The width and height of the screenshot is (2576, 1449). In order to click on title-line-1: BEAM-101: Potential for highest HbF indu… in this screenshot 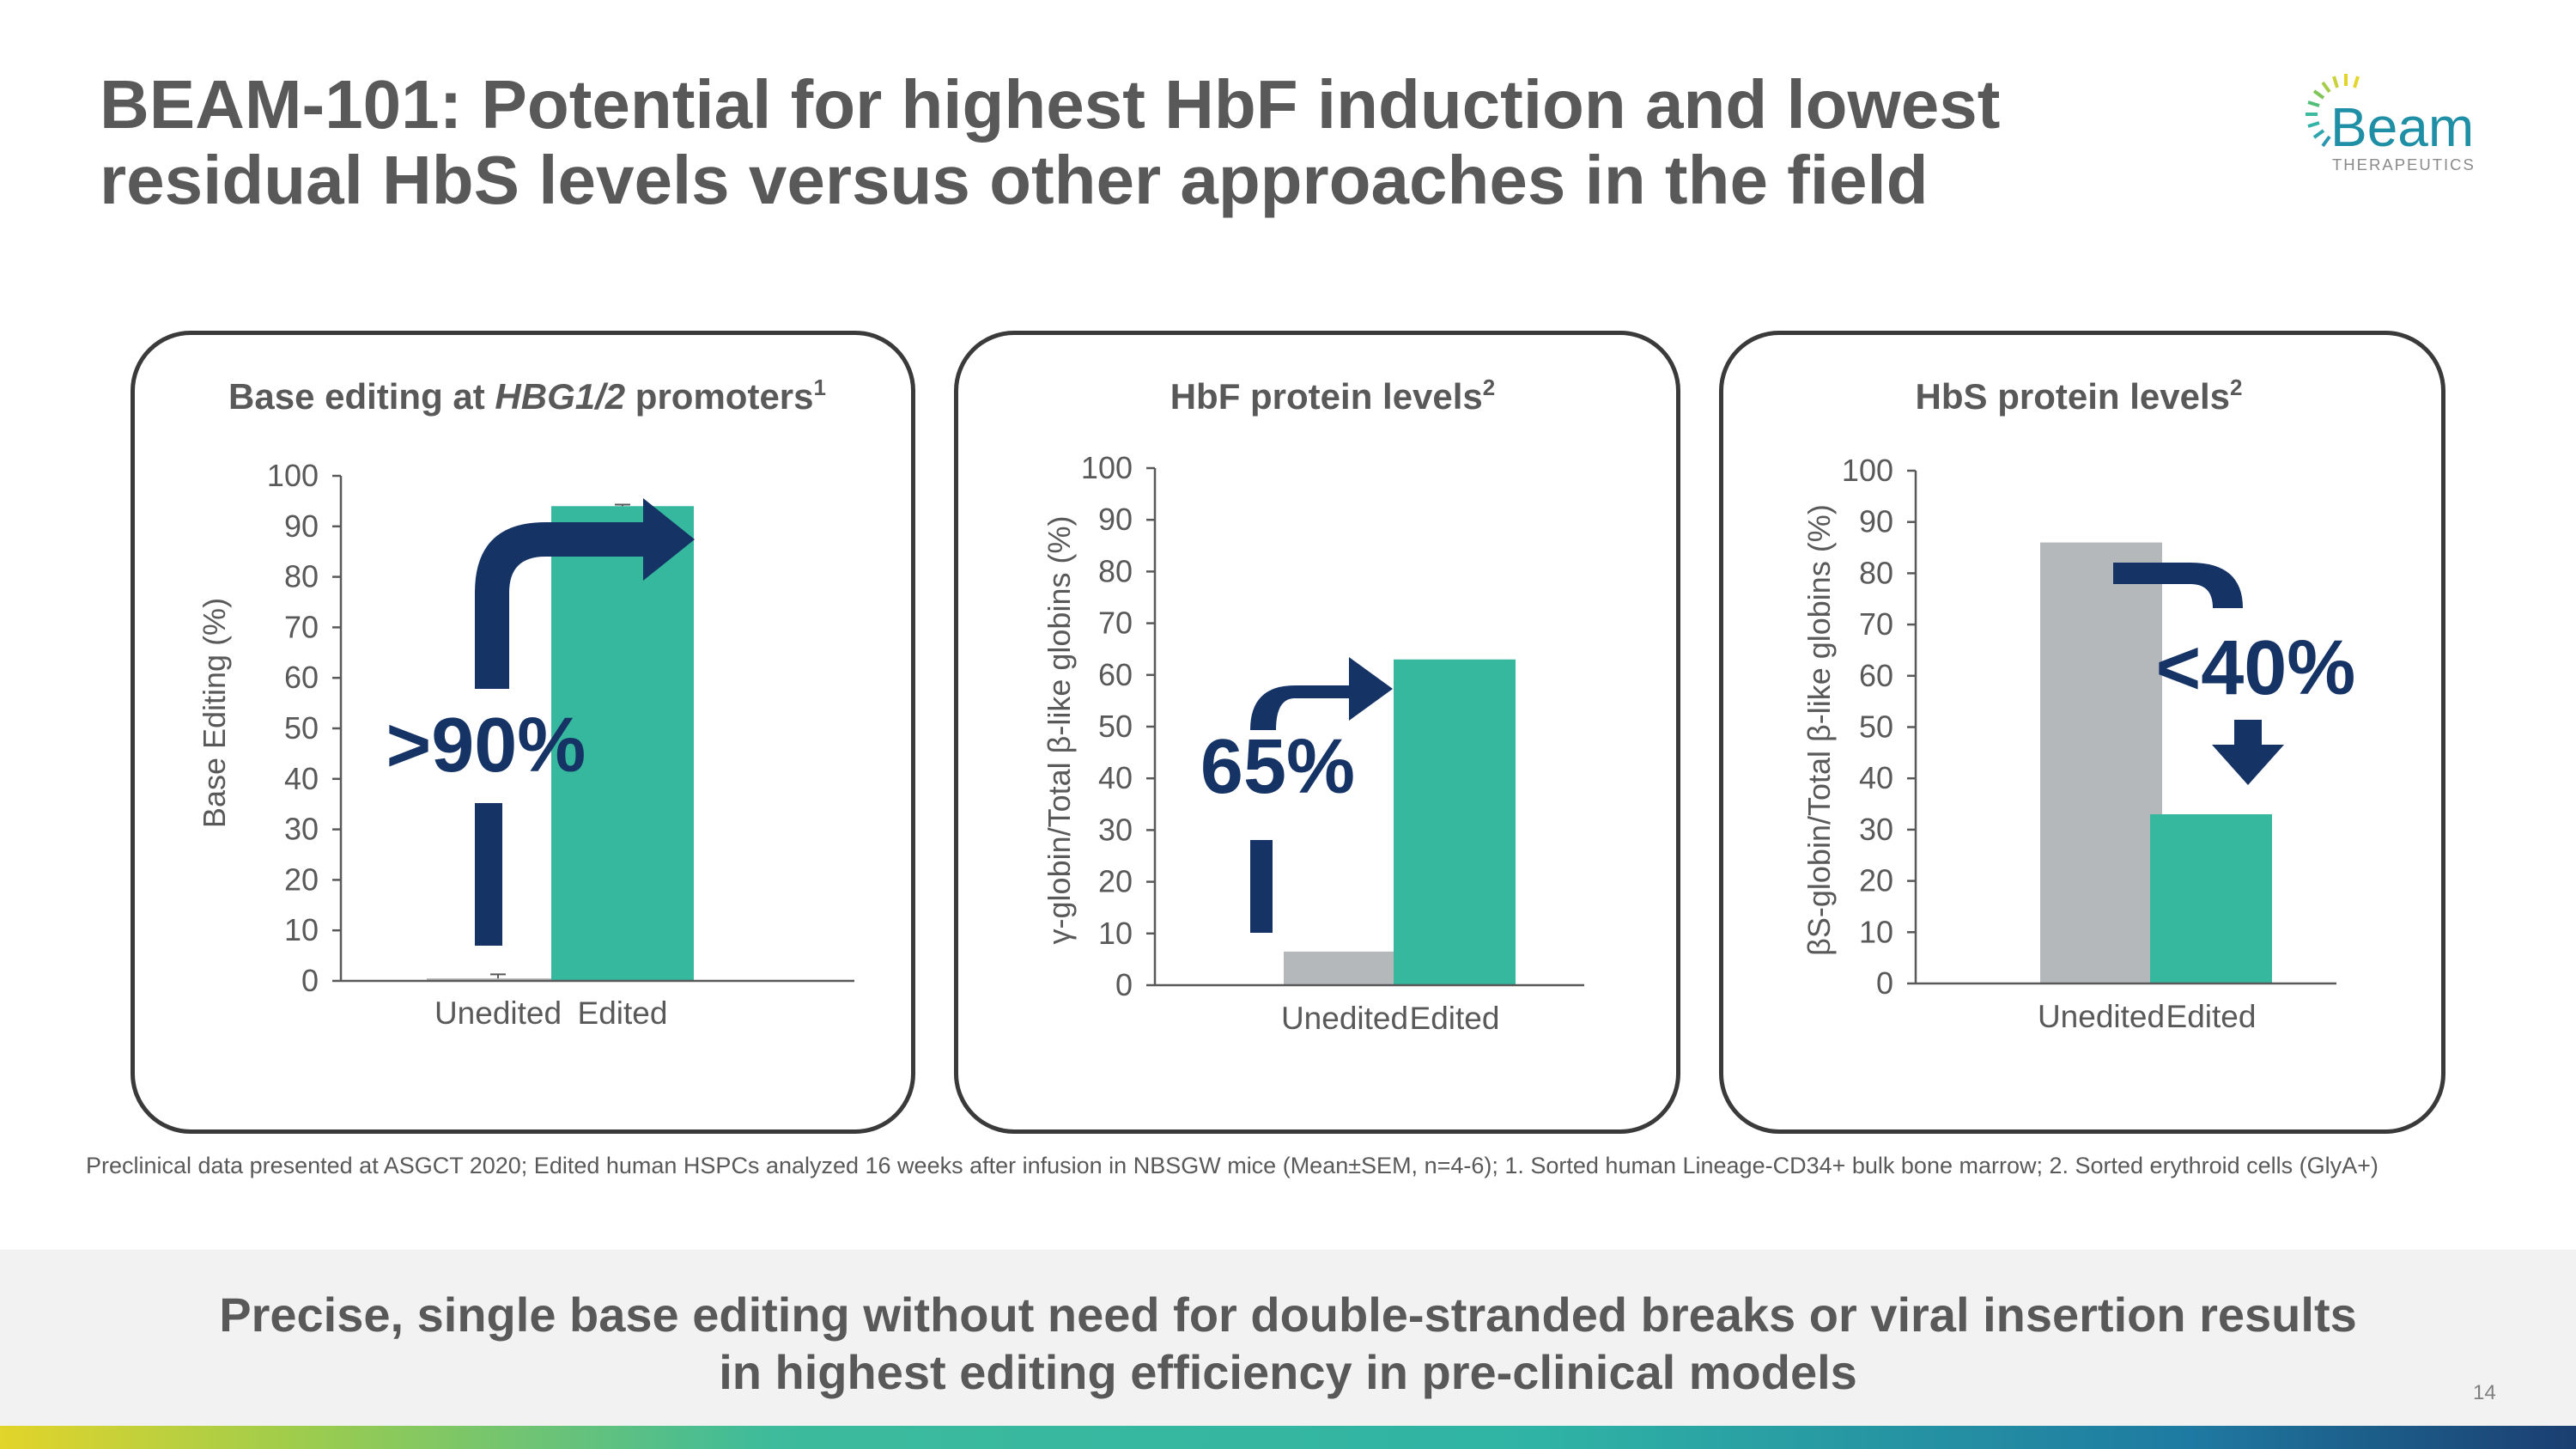, I will do `click(1050, 104)`.